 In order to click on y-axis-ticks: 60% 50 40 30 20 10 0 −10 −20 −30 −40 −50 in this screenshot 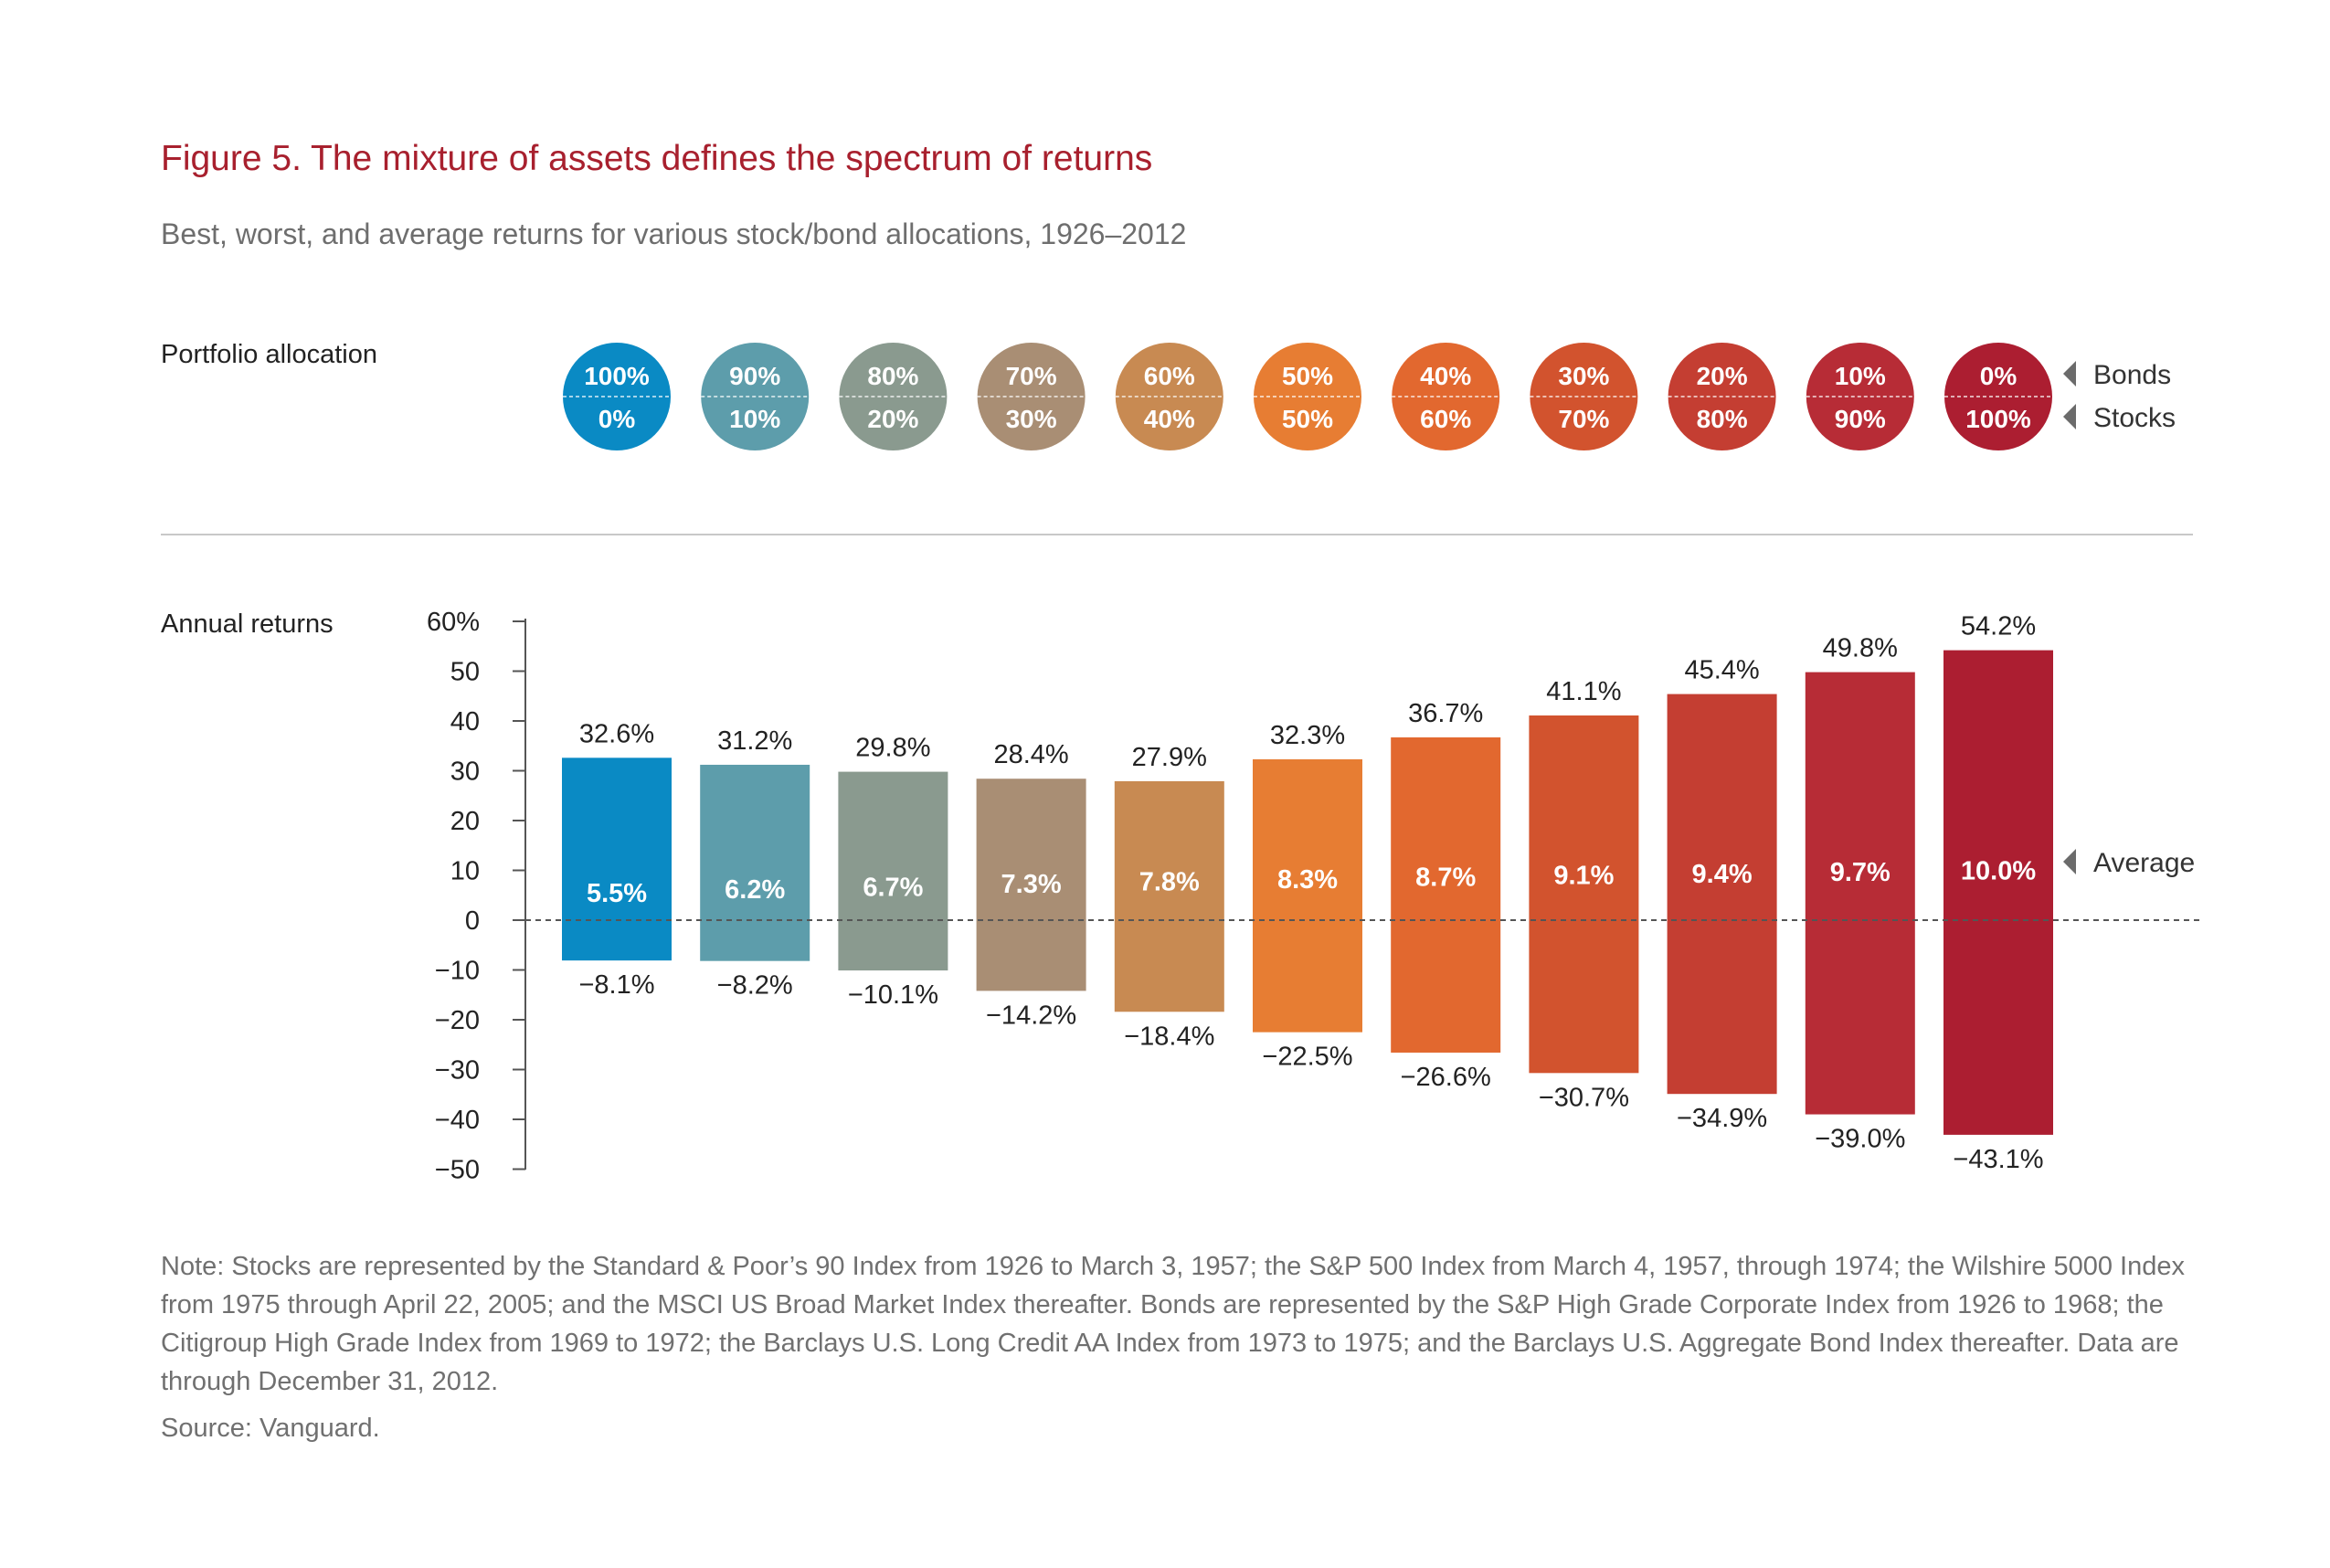, I will do `click(476, 897)`.